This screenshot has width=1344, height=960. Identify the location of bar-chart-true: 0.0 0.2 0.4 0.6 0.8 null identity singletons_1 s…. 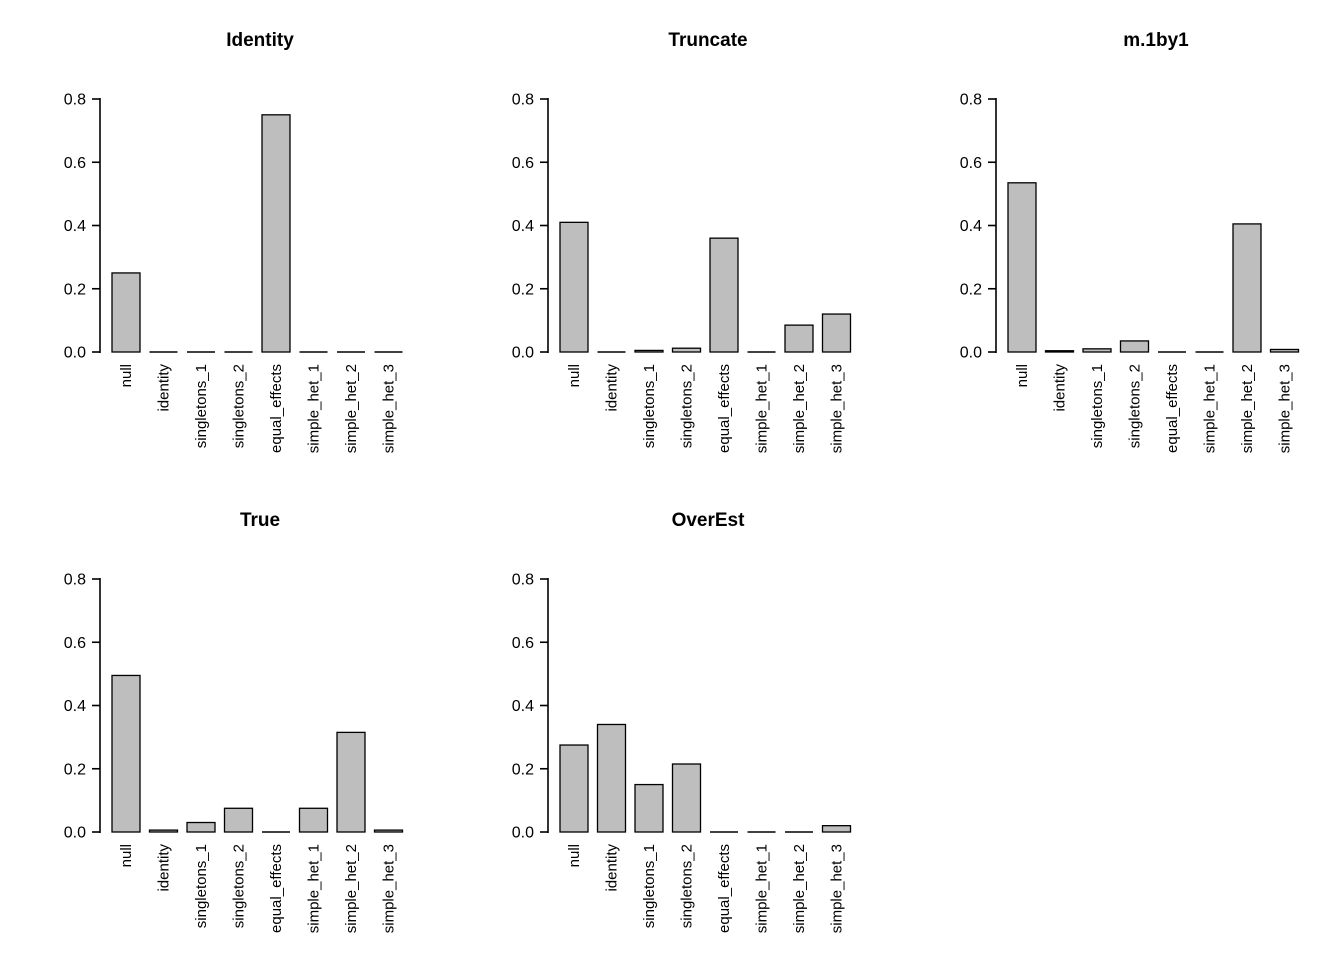
(234, 752).